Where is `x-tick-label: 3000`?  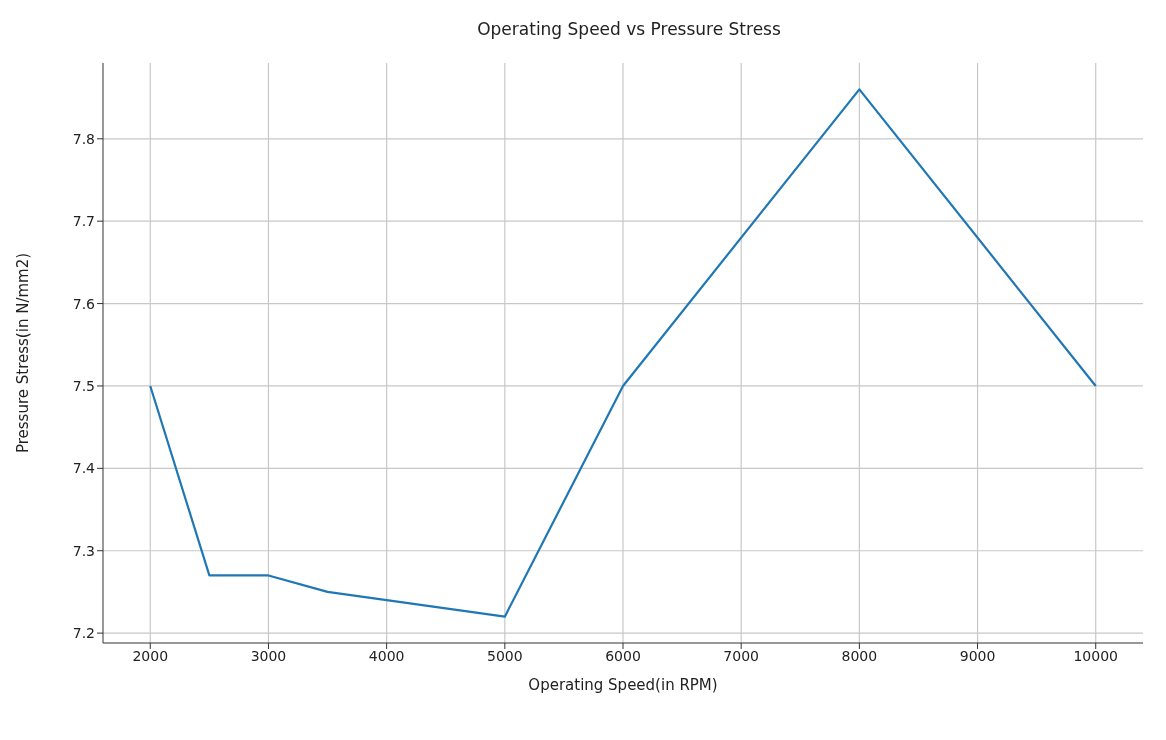 x-tick-label: 3000 is located at coordinates (268, 655).